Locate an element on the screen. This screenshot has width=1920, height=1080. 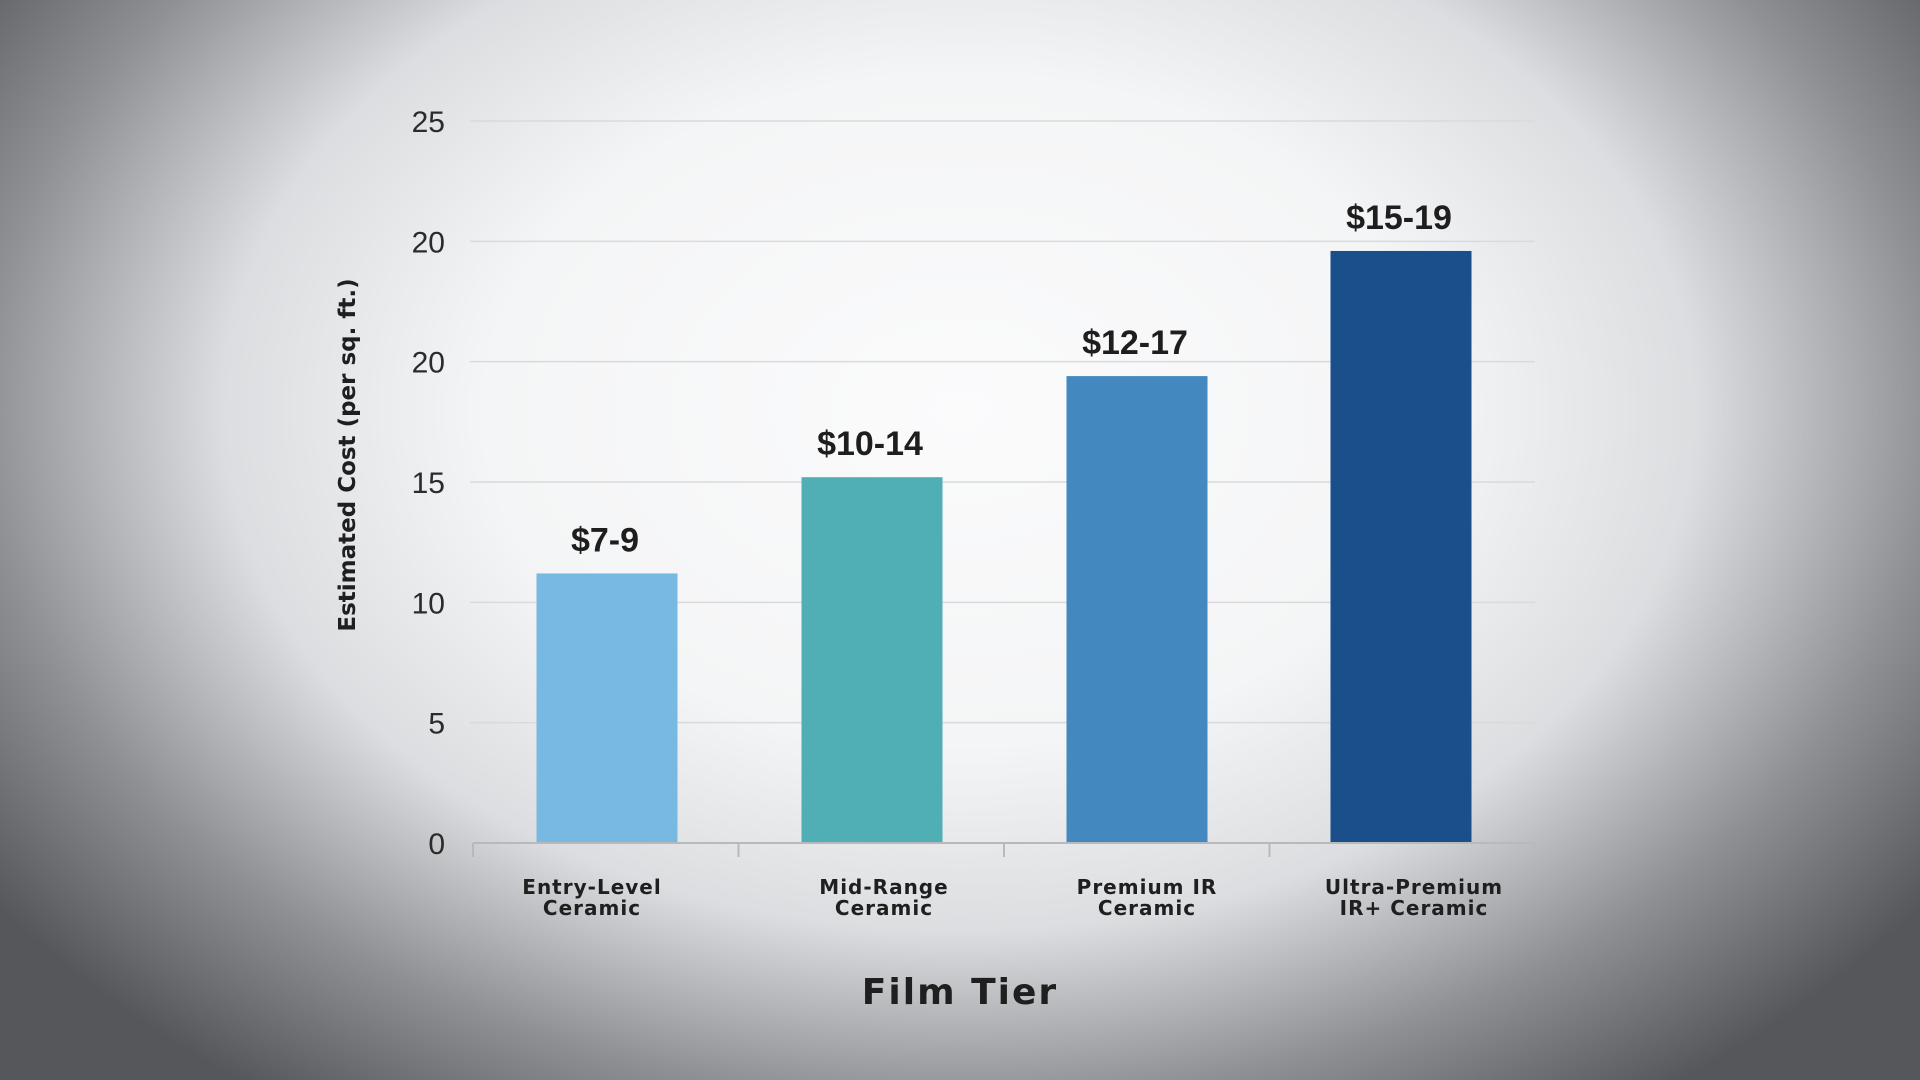
x-tick-label: IR+ Ceramic is located at coordinates (1414, 908).